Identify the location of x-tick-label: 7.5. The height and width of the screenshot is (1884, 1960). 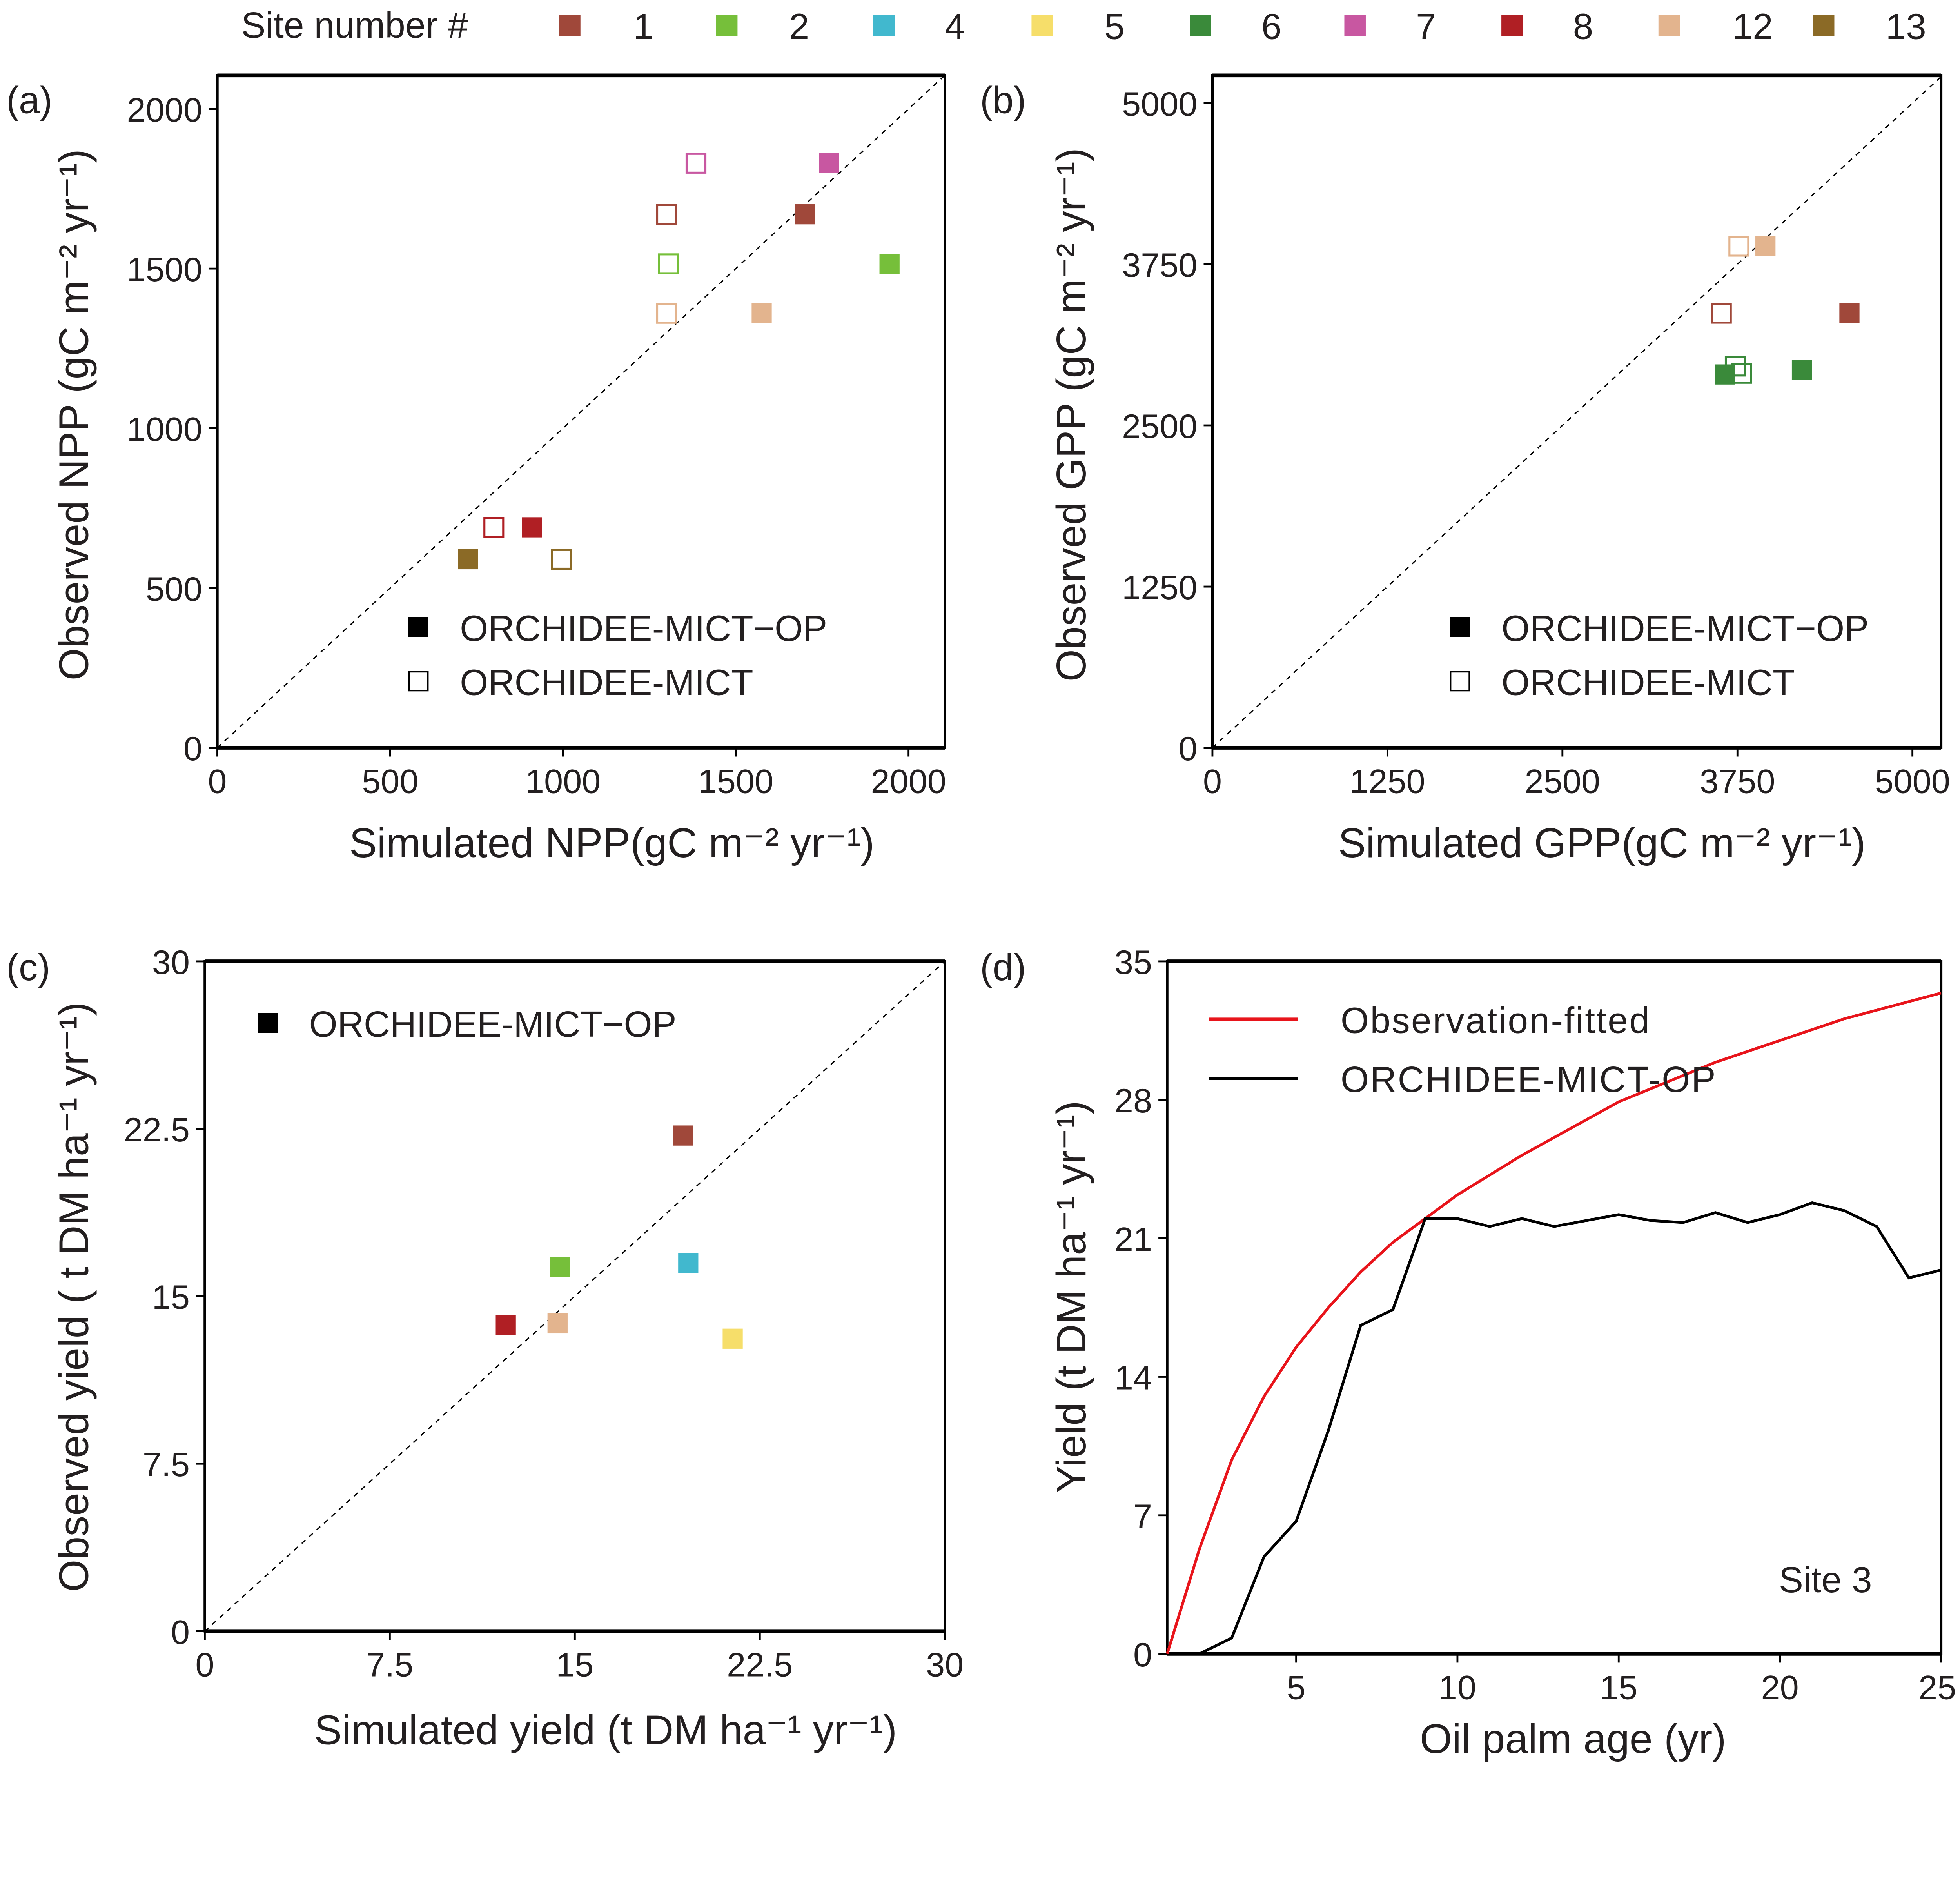
(389, 1665).